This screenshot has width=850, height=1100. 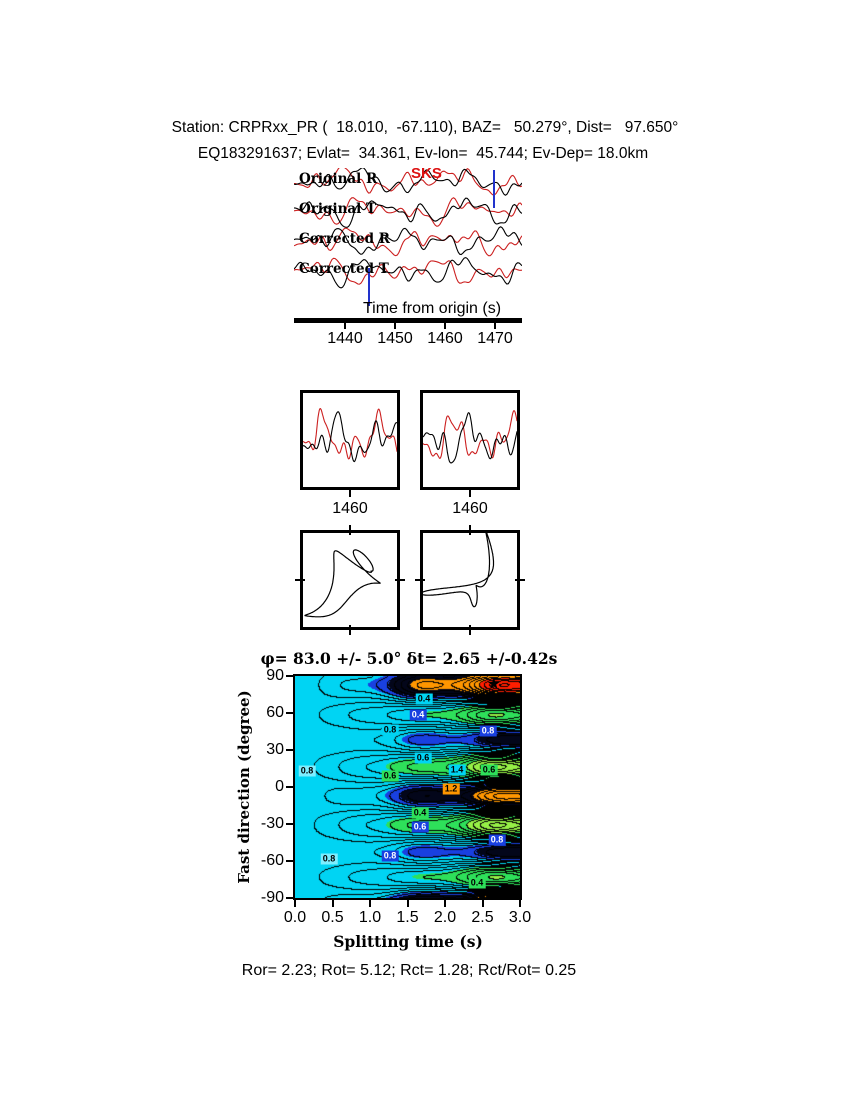 I want to click on time-tick-label: 1460, so click(x=445, y=338).